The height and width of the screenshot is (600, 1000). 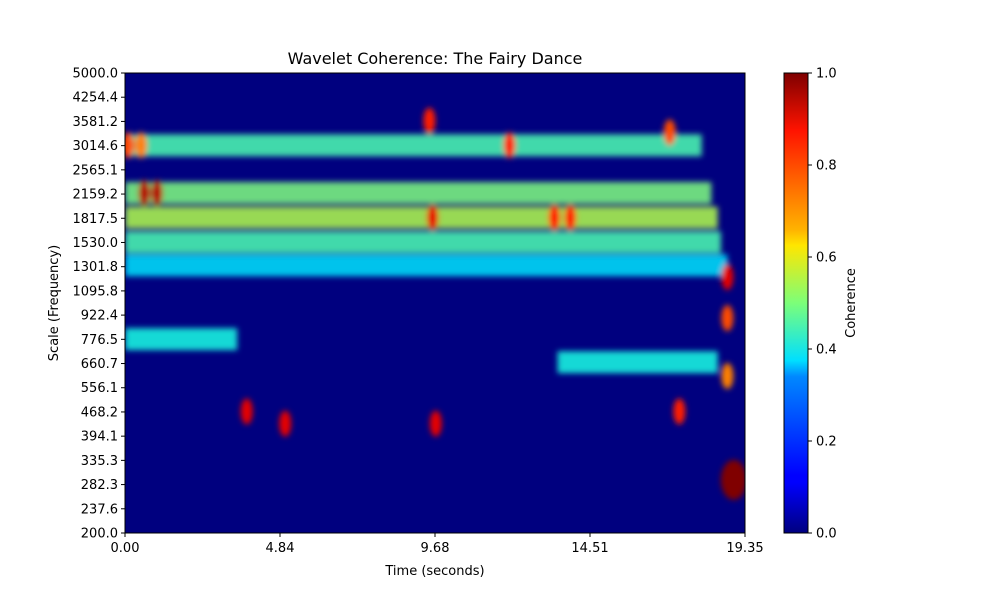 What do you see at coordinates (435, 548) in the screenshot?
I see `x-tick-label: 9.68` at bounding box center [435, 548].